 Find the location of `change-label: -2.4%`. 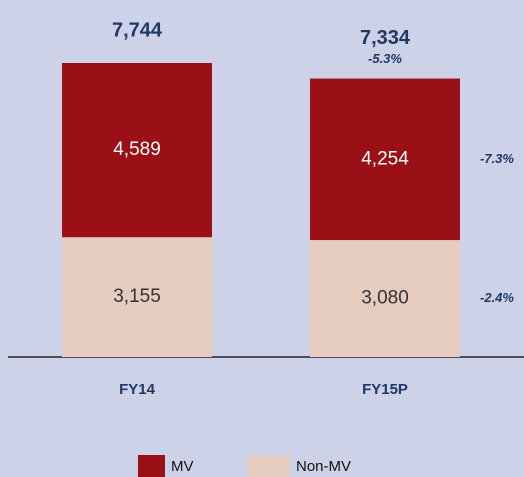

change-label: -2.4% is located at coordinates (497, 297).